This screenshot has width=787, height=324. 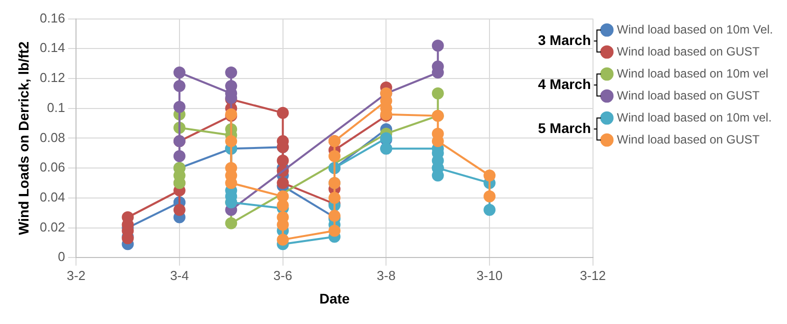 What do you see at coordinates (386, 275) in the screenshot?
I see `x-tick-label: 3-8` at bounding box center [386, 275].